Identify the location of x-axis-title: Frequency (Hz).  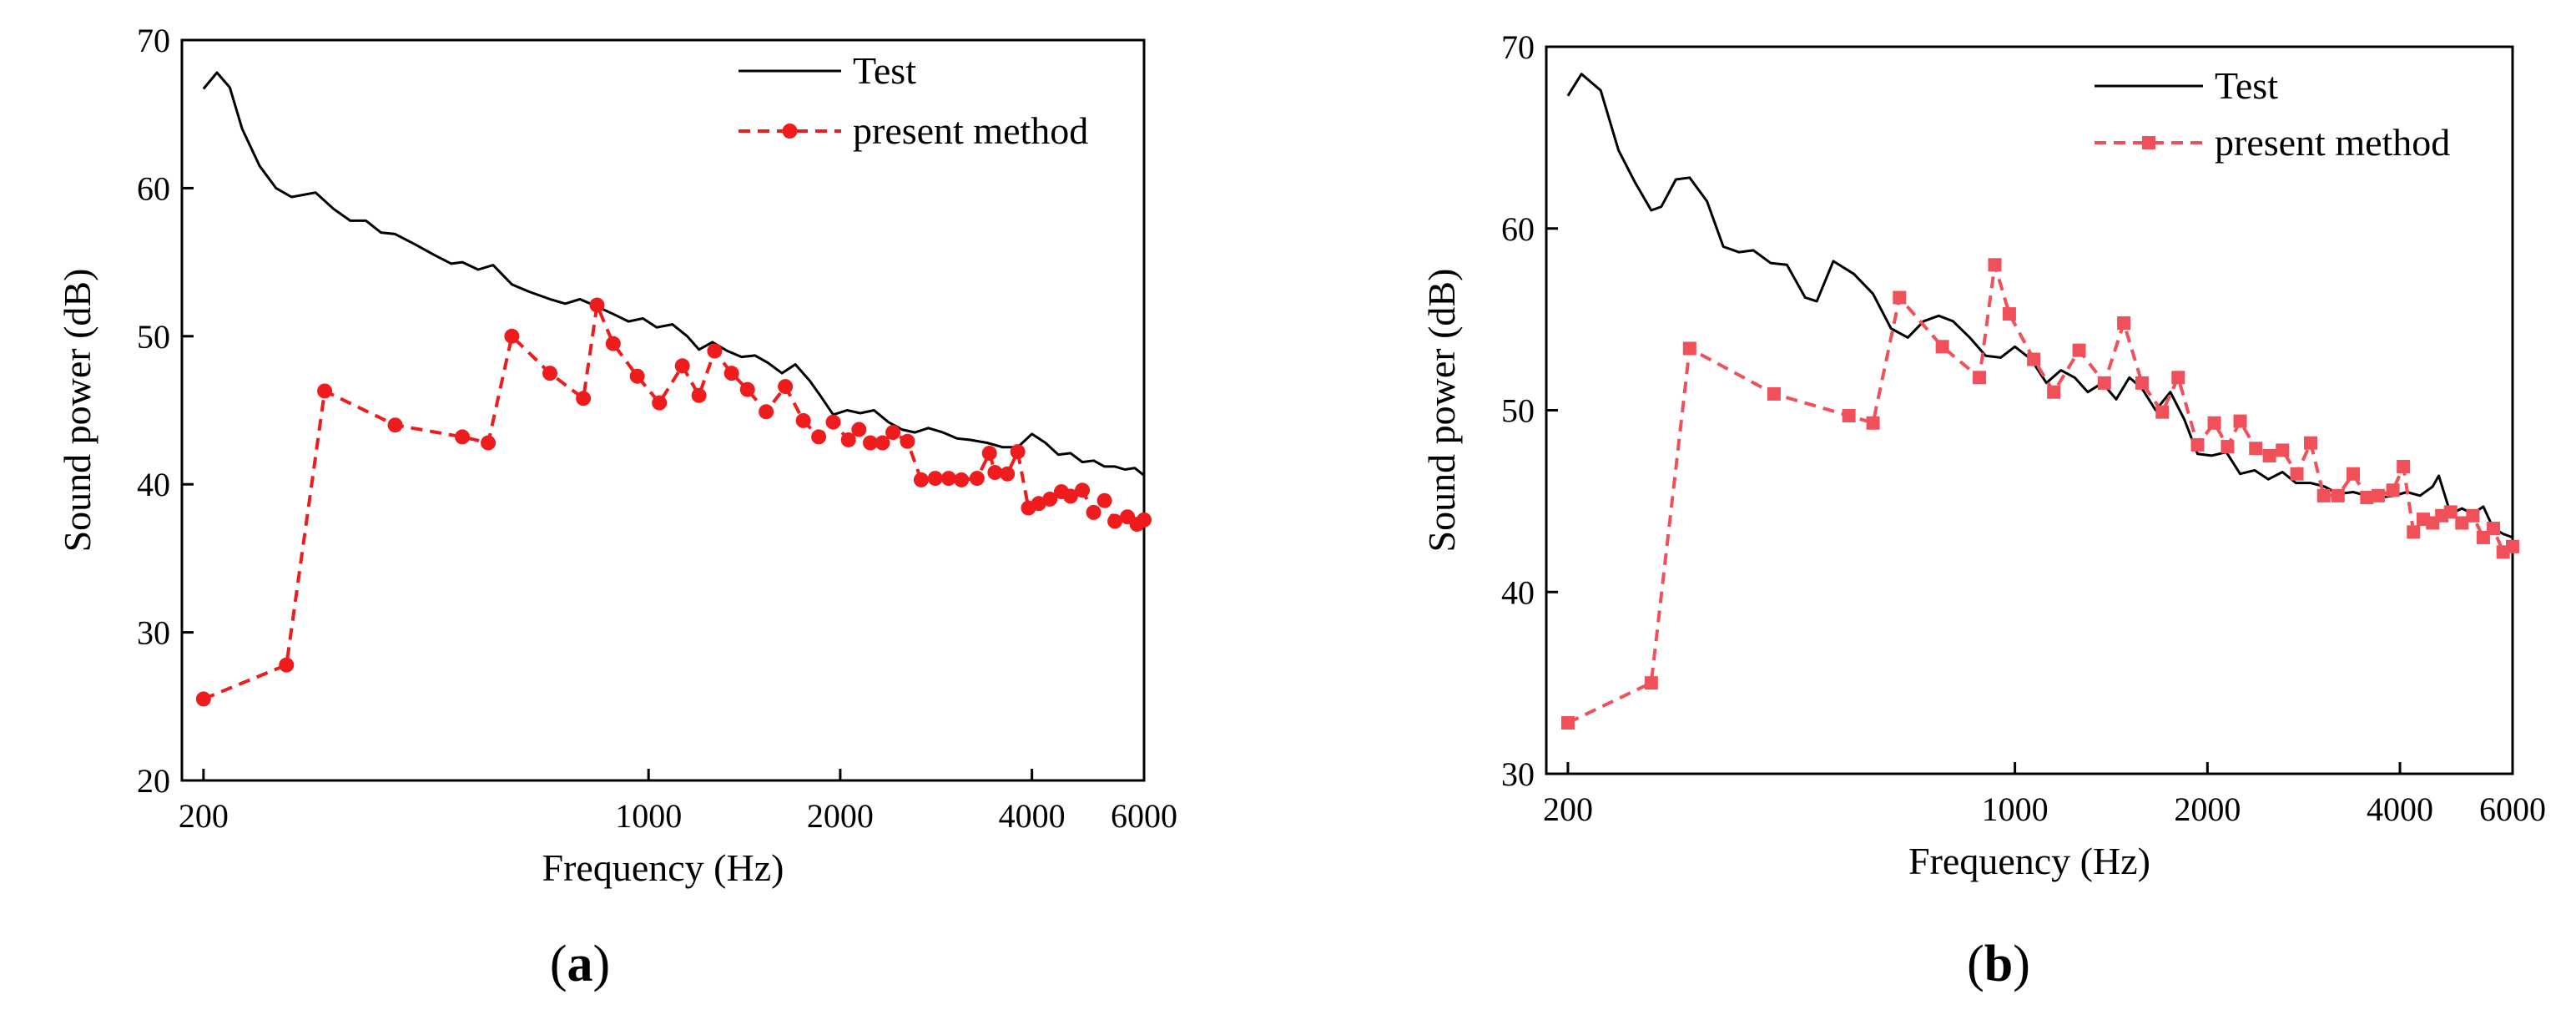
(2029, 861).